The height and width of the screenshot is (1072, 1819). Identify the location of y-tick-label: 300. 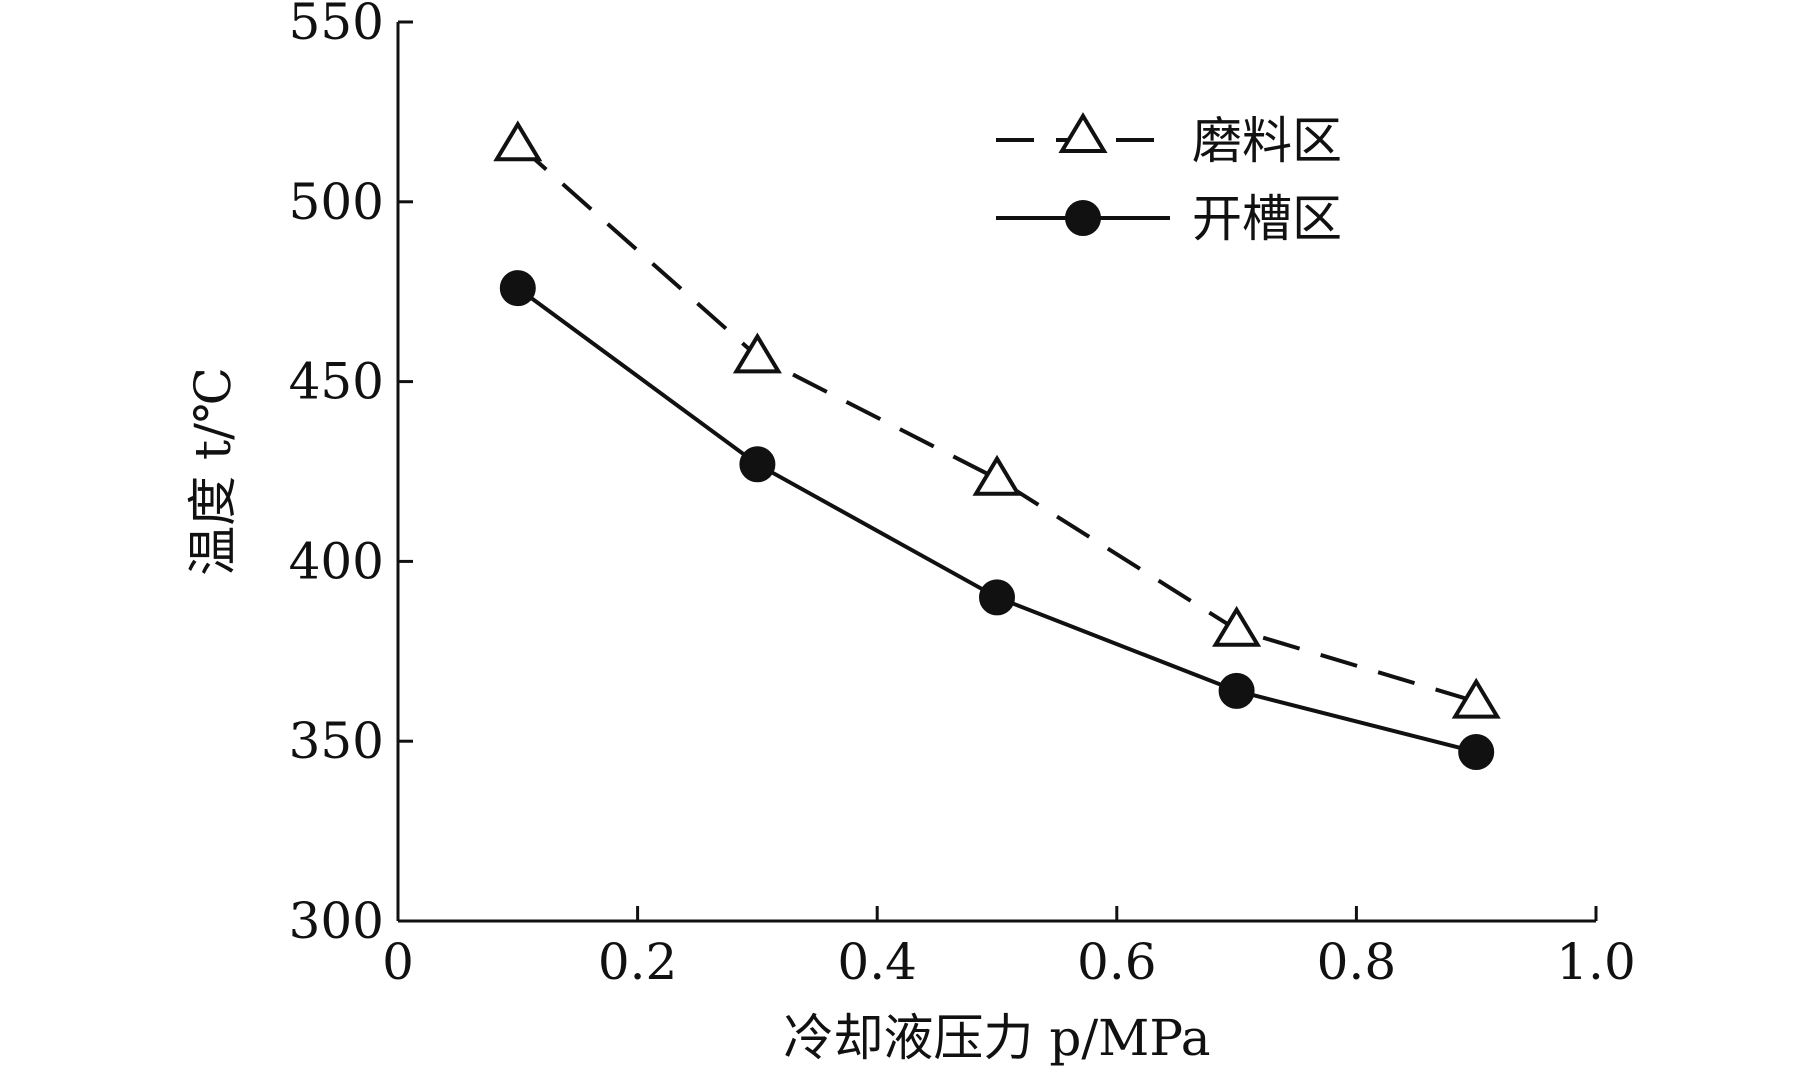
(336, 921).